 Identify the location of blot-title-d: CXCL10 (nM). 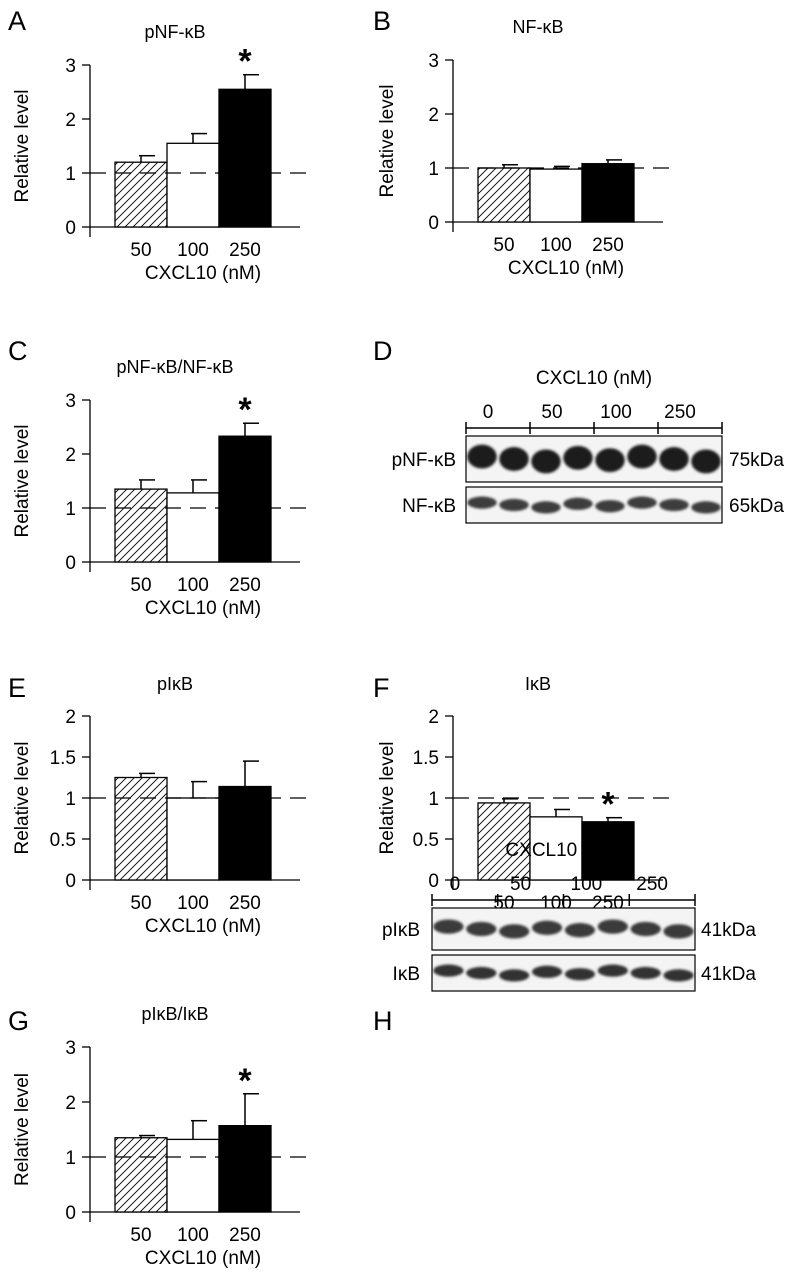
(594, 378).